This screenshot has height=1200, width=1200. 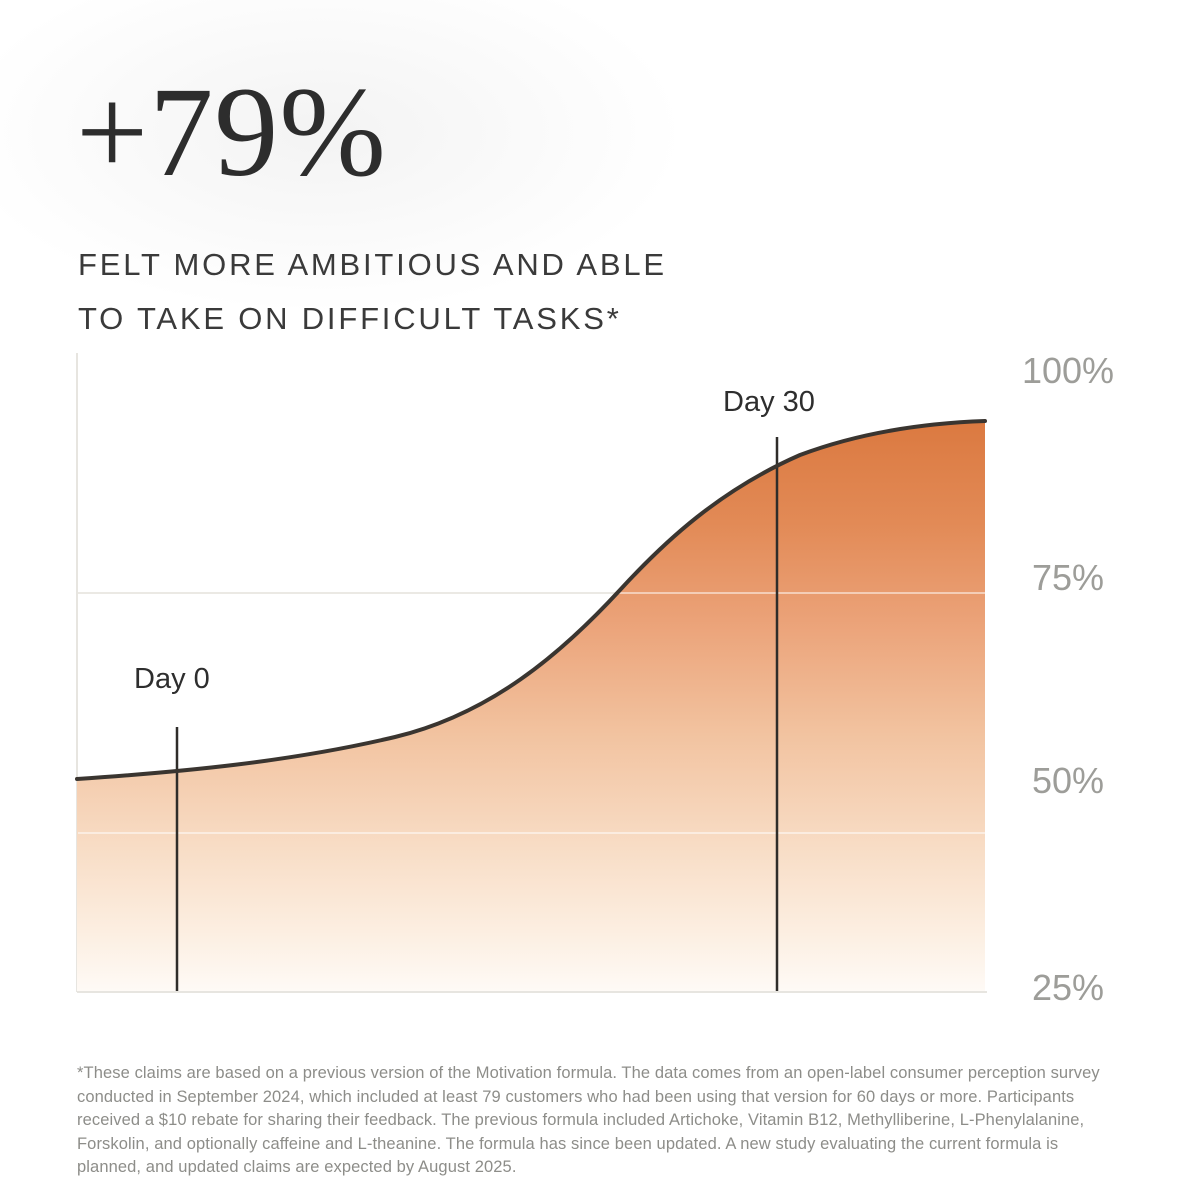 I want to click on headline-value: +79%, so click(x=231, y=132).